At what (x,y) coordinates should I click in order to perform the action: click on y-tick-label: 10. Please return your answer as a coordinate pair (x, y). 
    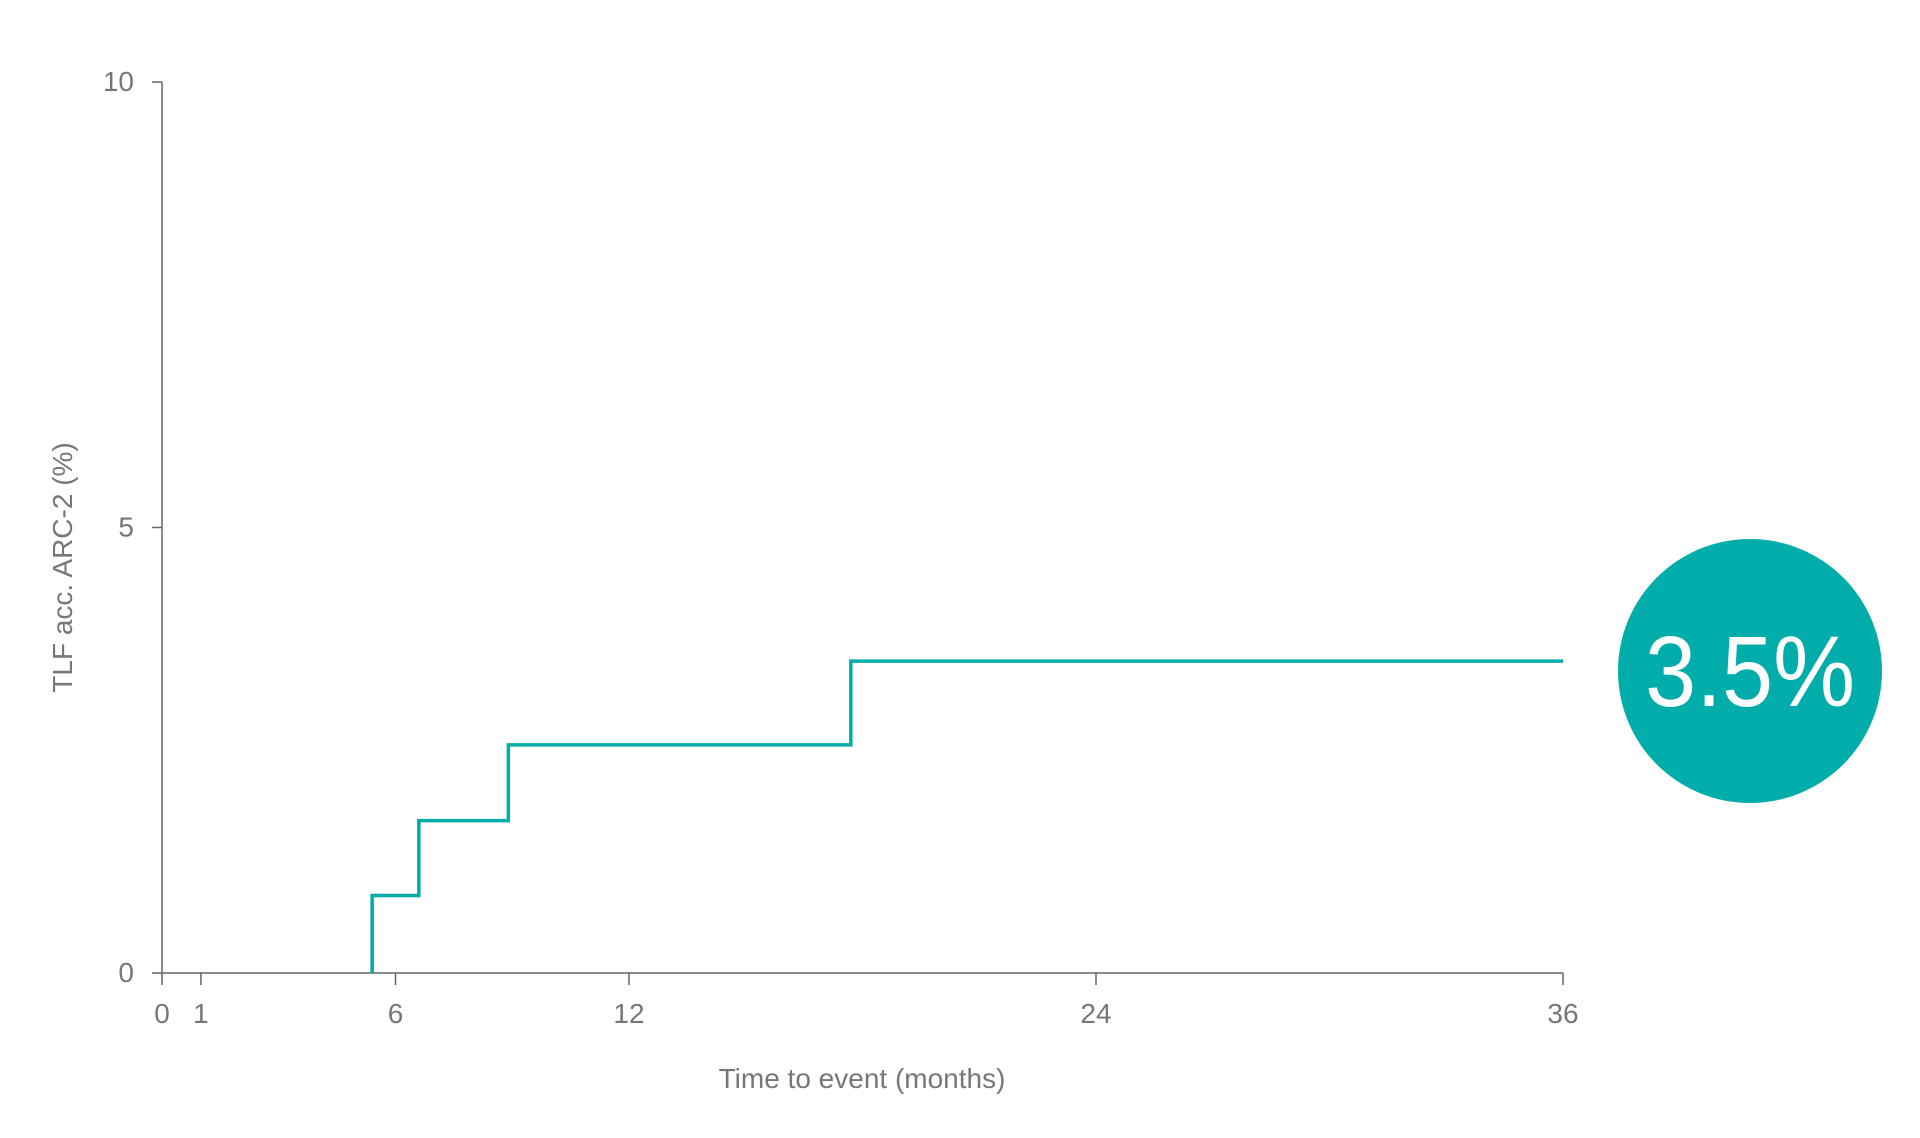
    Looking at the image, I should click on (118, 81).